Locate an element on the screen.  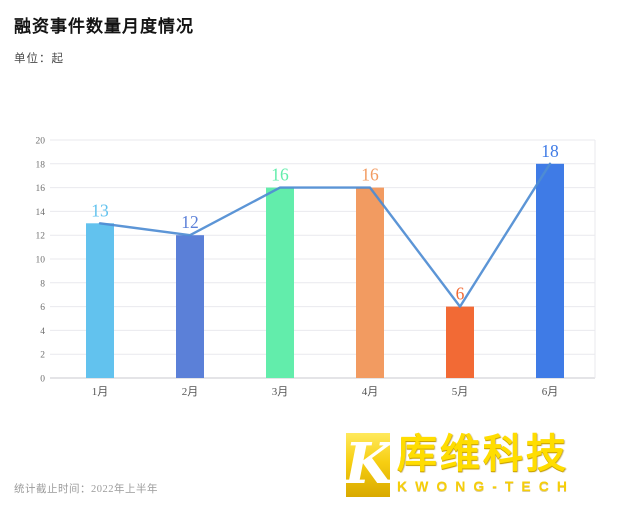
company-logo: K 库维科技 KWONG-TECH is located at coordinates (460, 465).